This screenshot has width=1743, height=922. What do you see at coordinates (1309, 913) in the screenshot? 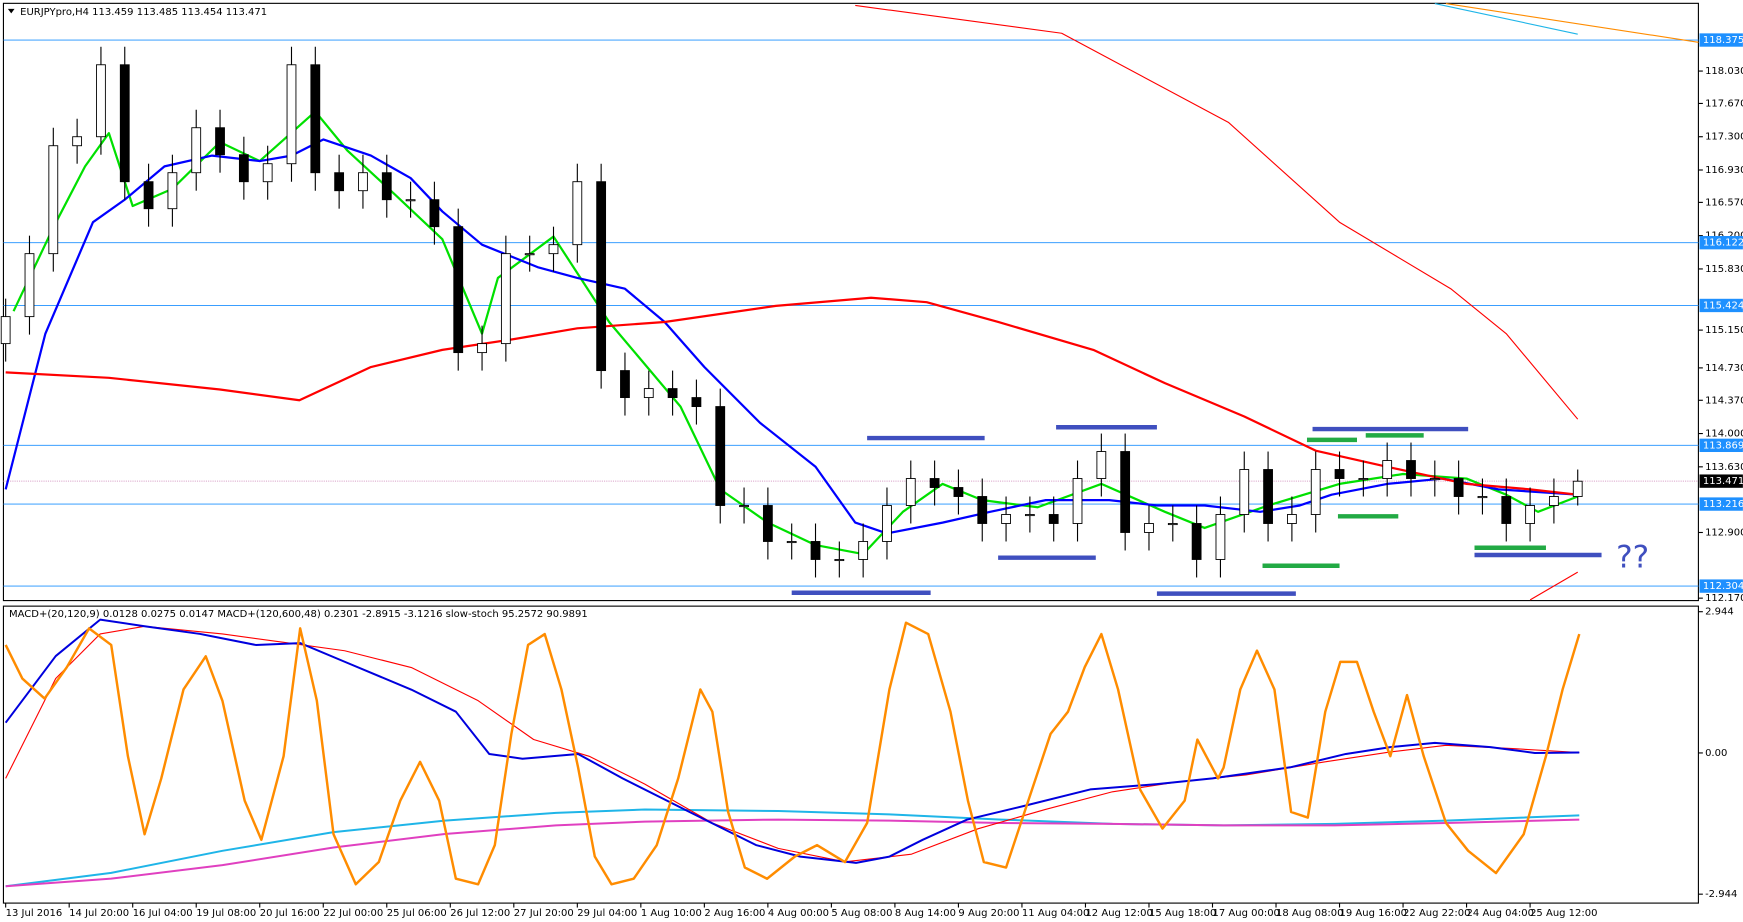
I see `x-tick-label: 18 Aug 08:00` at bounding box center [1309, 913].